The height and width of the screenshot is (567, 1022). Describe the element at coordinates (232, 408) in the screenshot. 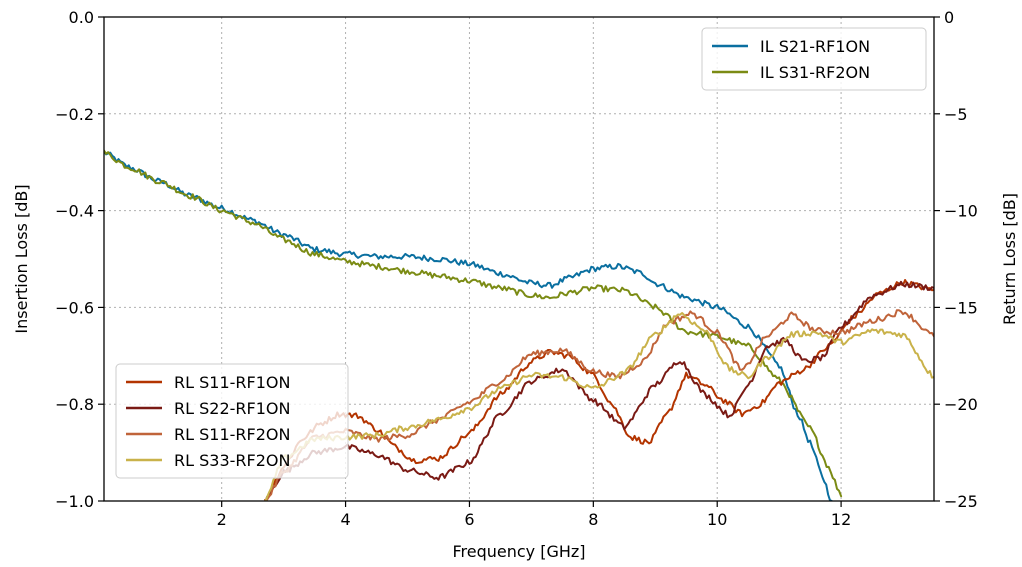

I see `legend-entry: RL S22-RF1ON` at that location.